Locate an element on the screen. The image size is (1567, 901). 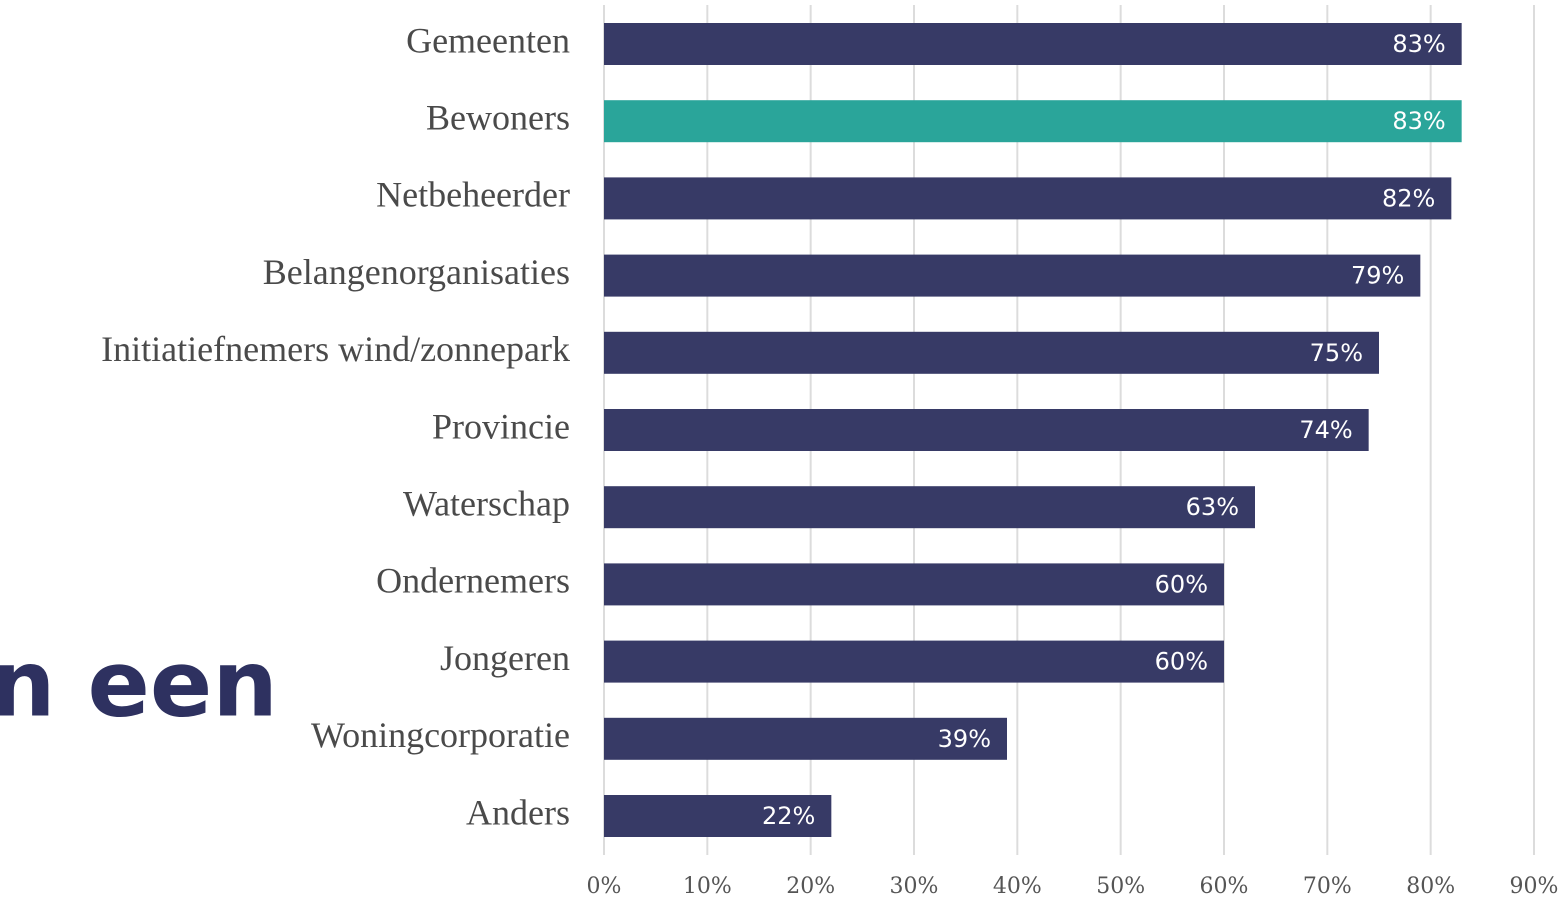
value-label: 22% is located at coordinates (788, 816).